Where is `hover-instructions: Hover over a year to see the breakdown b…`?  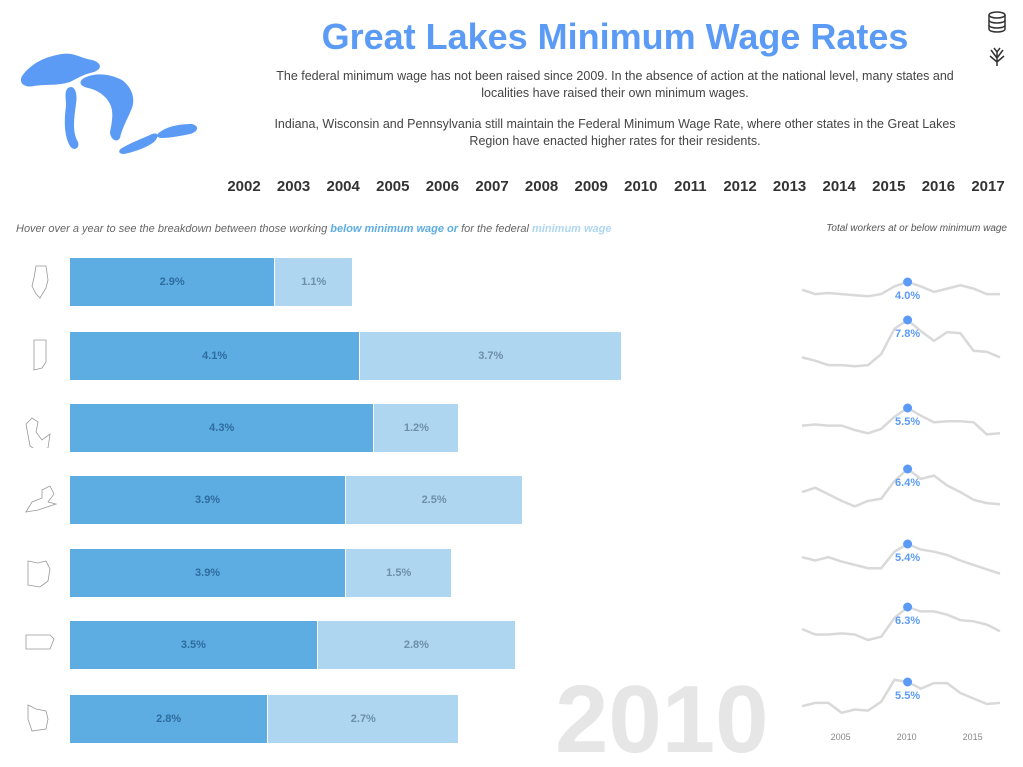 hover-instructions: Hover over a year to see the breakdown b… is located at coordinates (314, 229).